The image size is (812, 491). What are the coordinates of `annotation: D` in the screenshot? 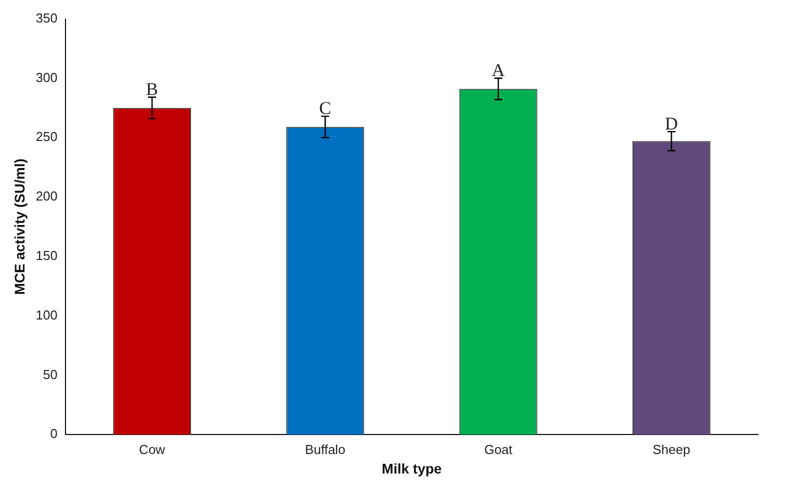 It's located at (671, 123).